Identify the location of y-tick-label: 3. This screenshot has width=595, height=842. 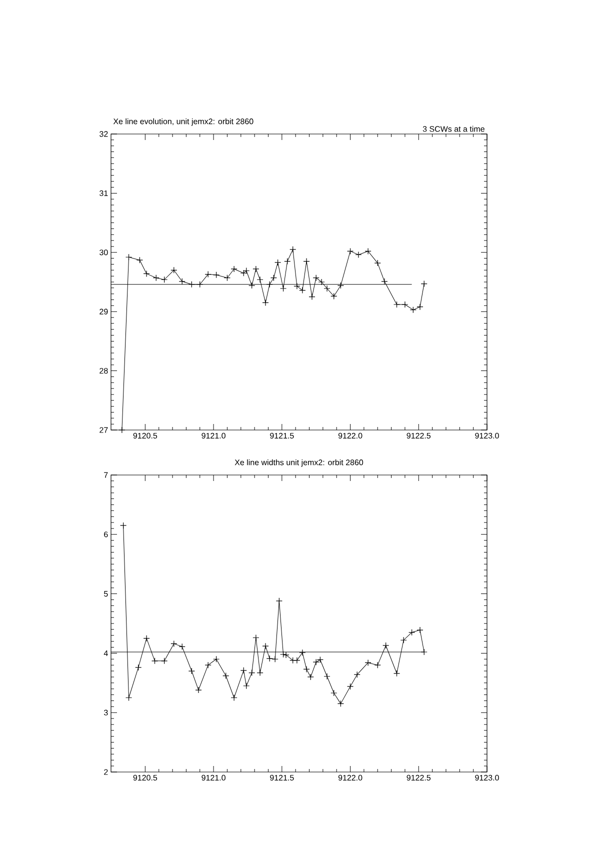
(106, 713).